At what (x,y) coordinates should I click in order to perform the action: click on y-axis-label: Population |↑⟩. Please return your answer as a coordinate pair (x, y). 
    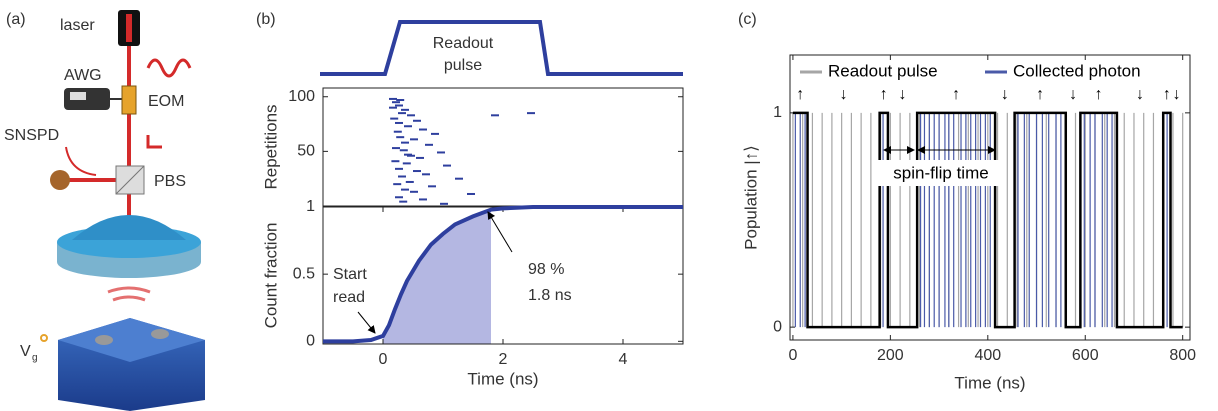
    Looking at the image, I should click on (750, 197).